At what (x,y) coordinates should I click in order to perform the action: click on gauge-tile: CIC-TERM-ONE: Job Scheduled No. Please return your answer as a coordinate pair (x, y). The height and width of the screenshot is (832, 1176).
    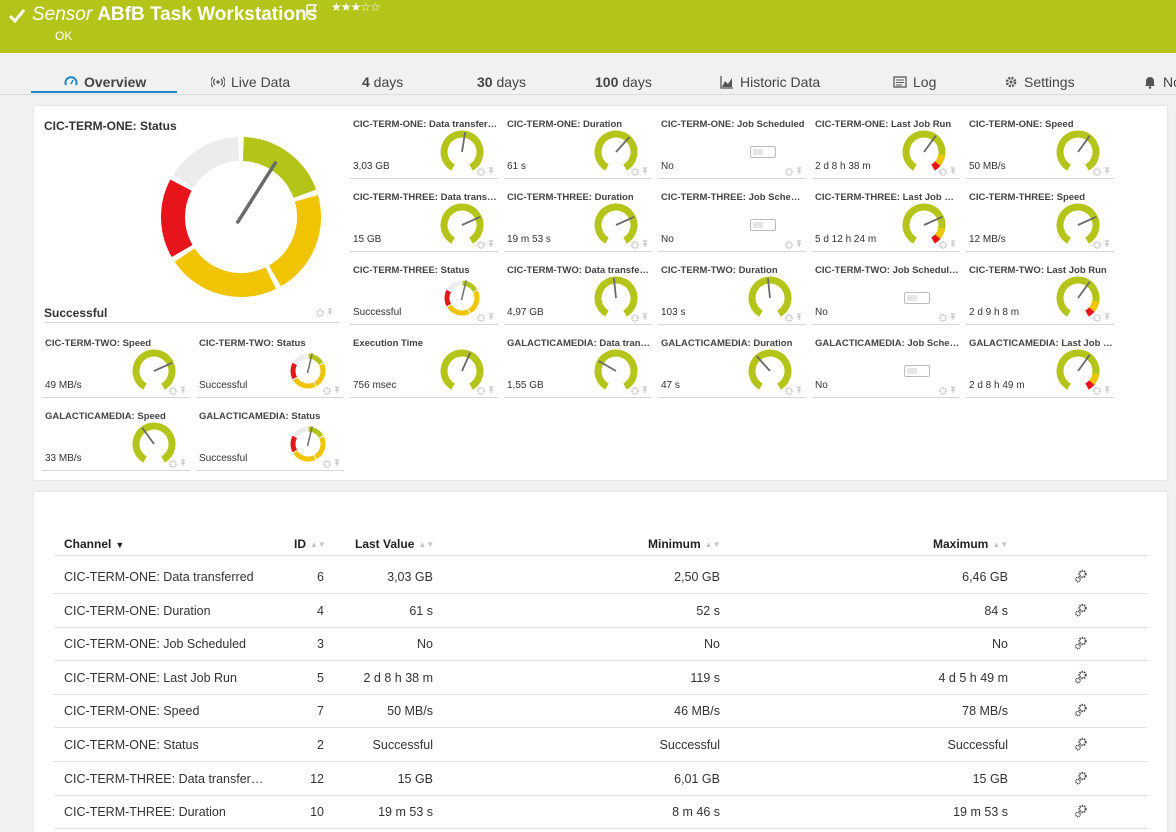
    Looking at the image, I should click on (732, 149).